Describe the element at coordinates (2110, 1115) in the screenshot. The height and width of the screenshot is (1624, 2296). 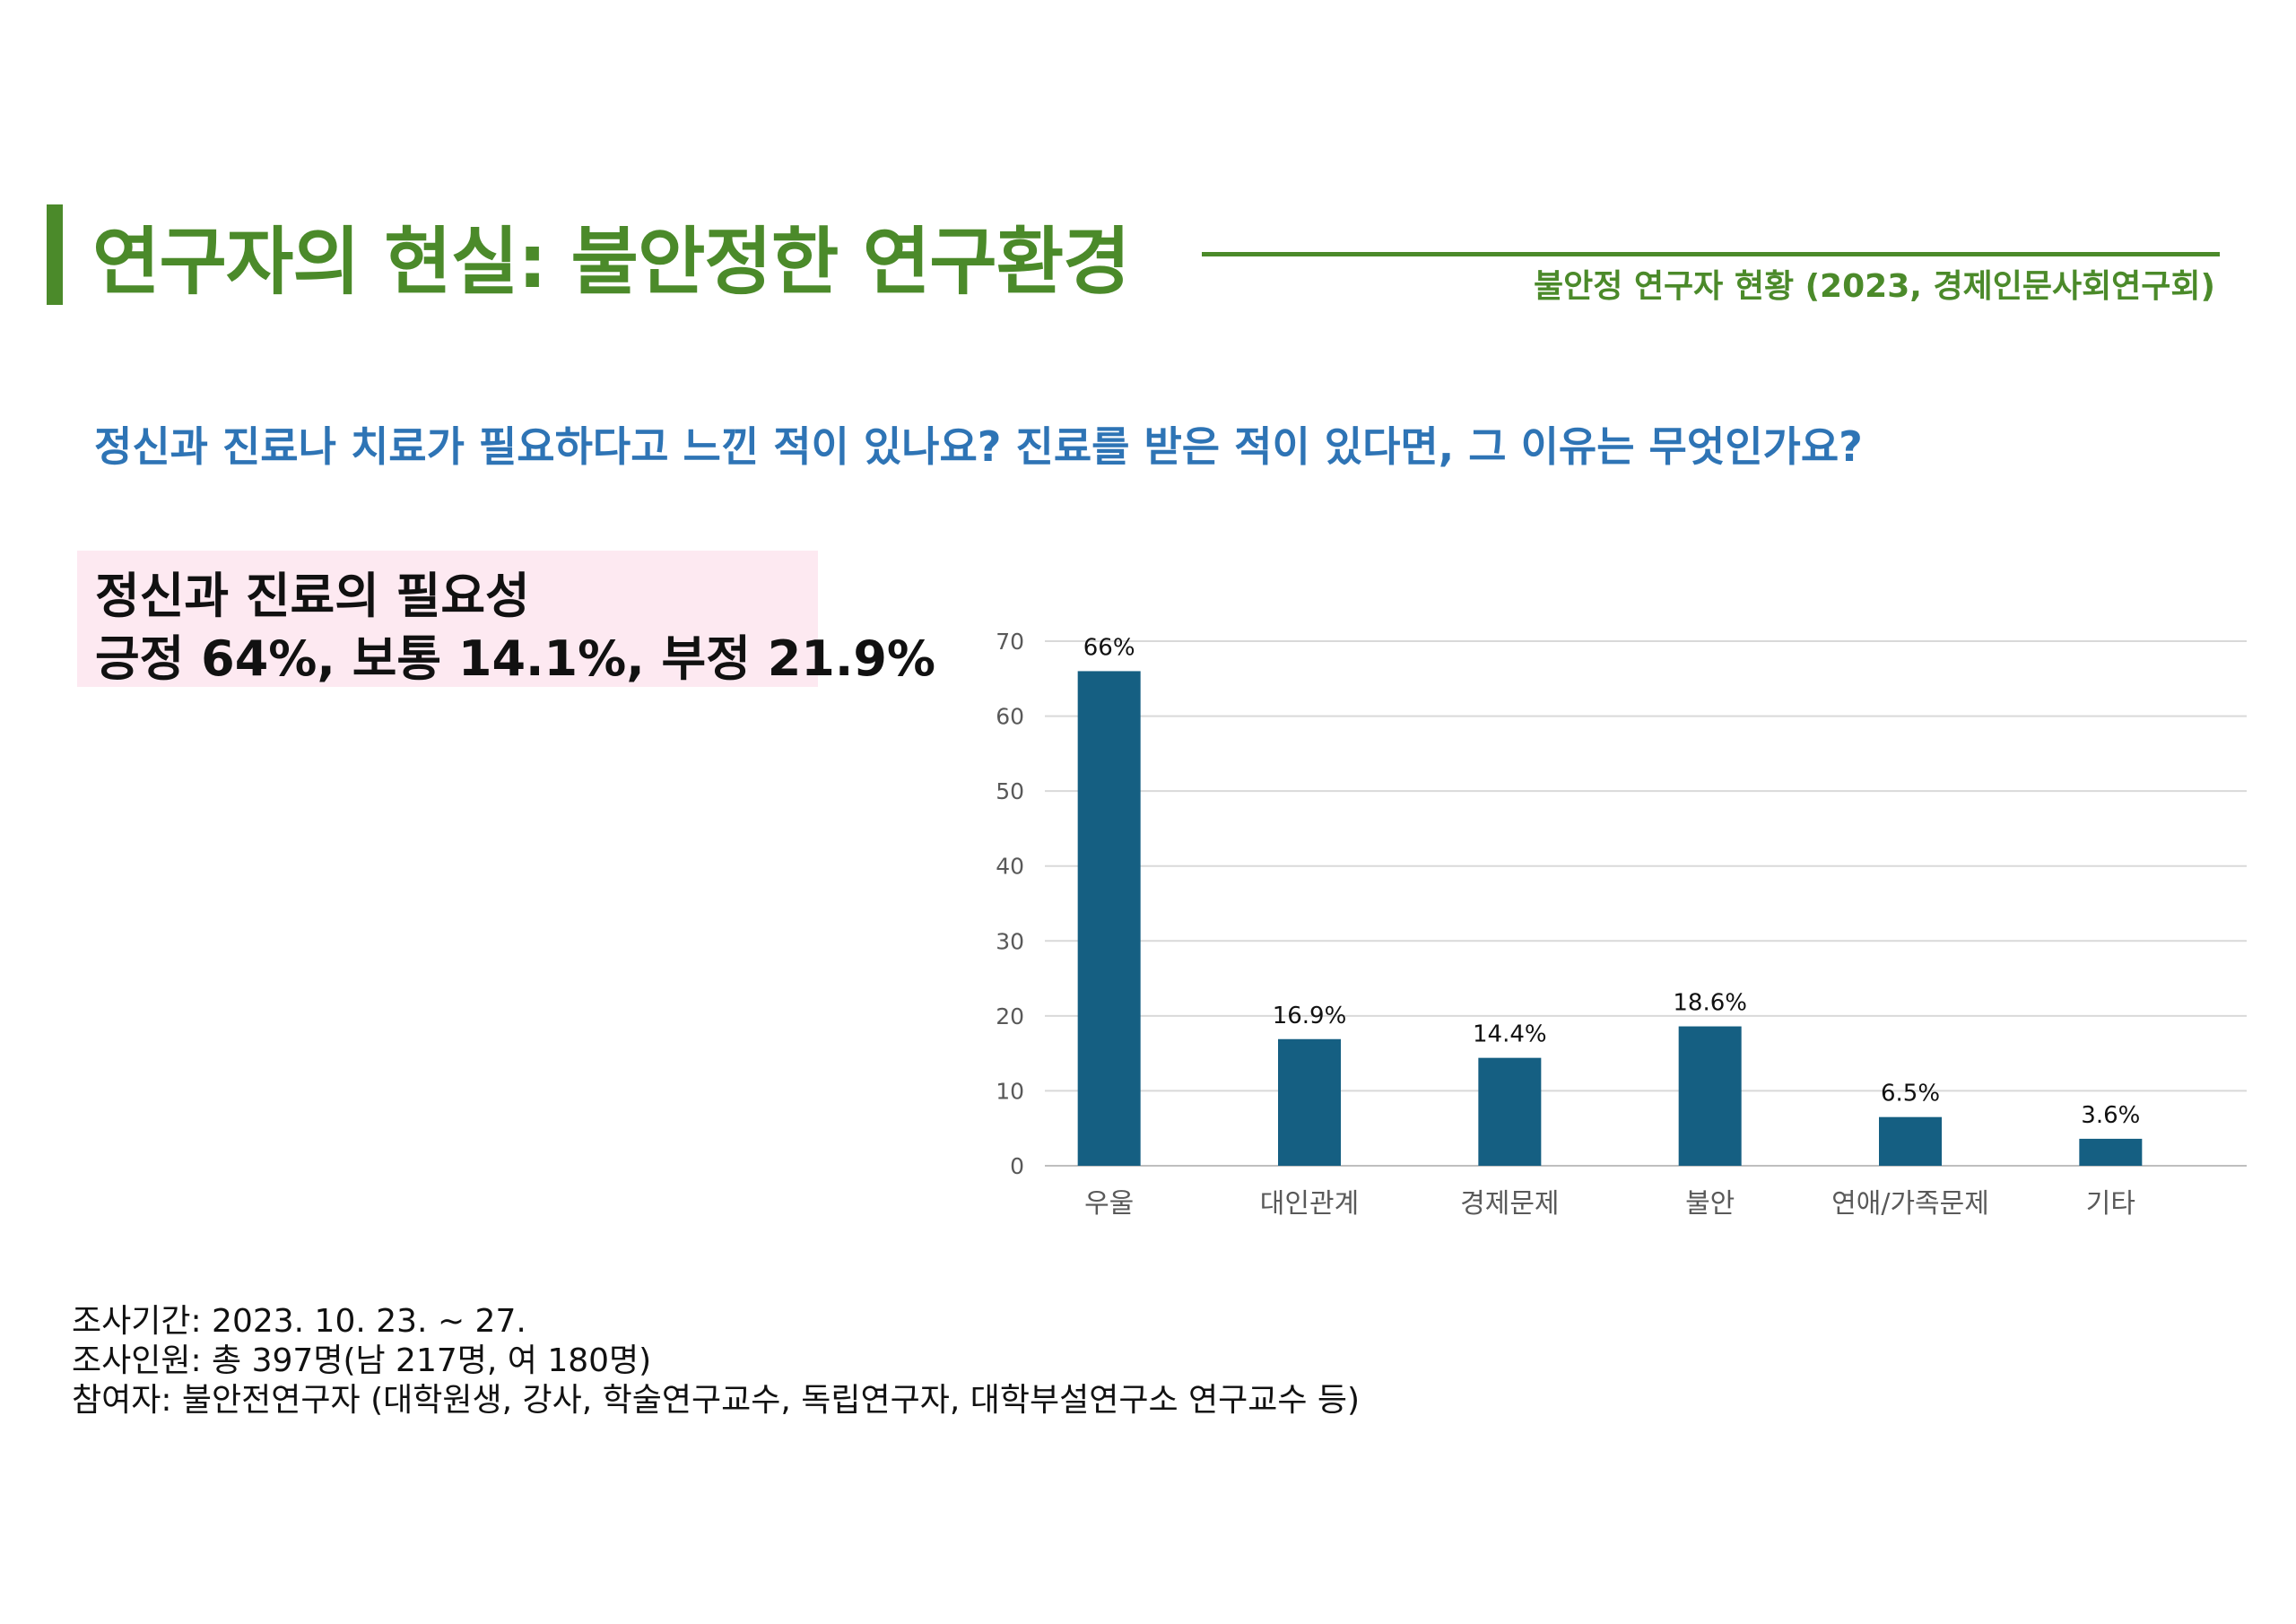
I see `data-label: 3.6%` at that location.